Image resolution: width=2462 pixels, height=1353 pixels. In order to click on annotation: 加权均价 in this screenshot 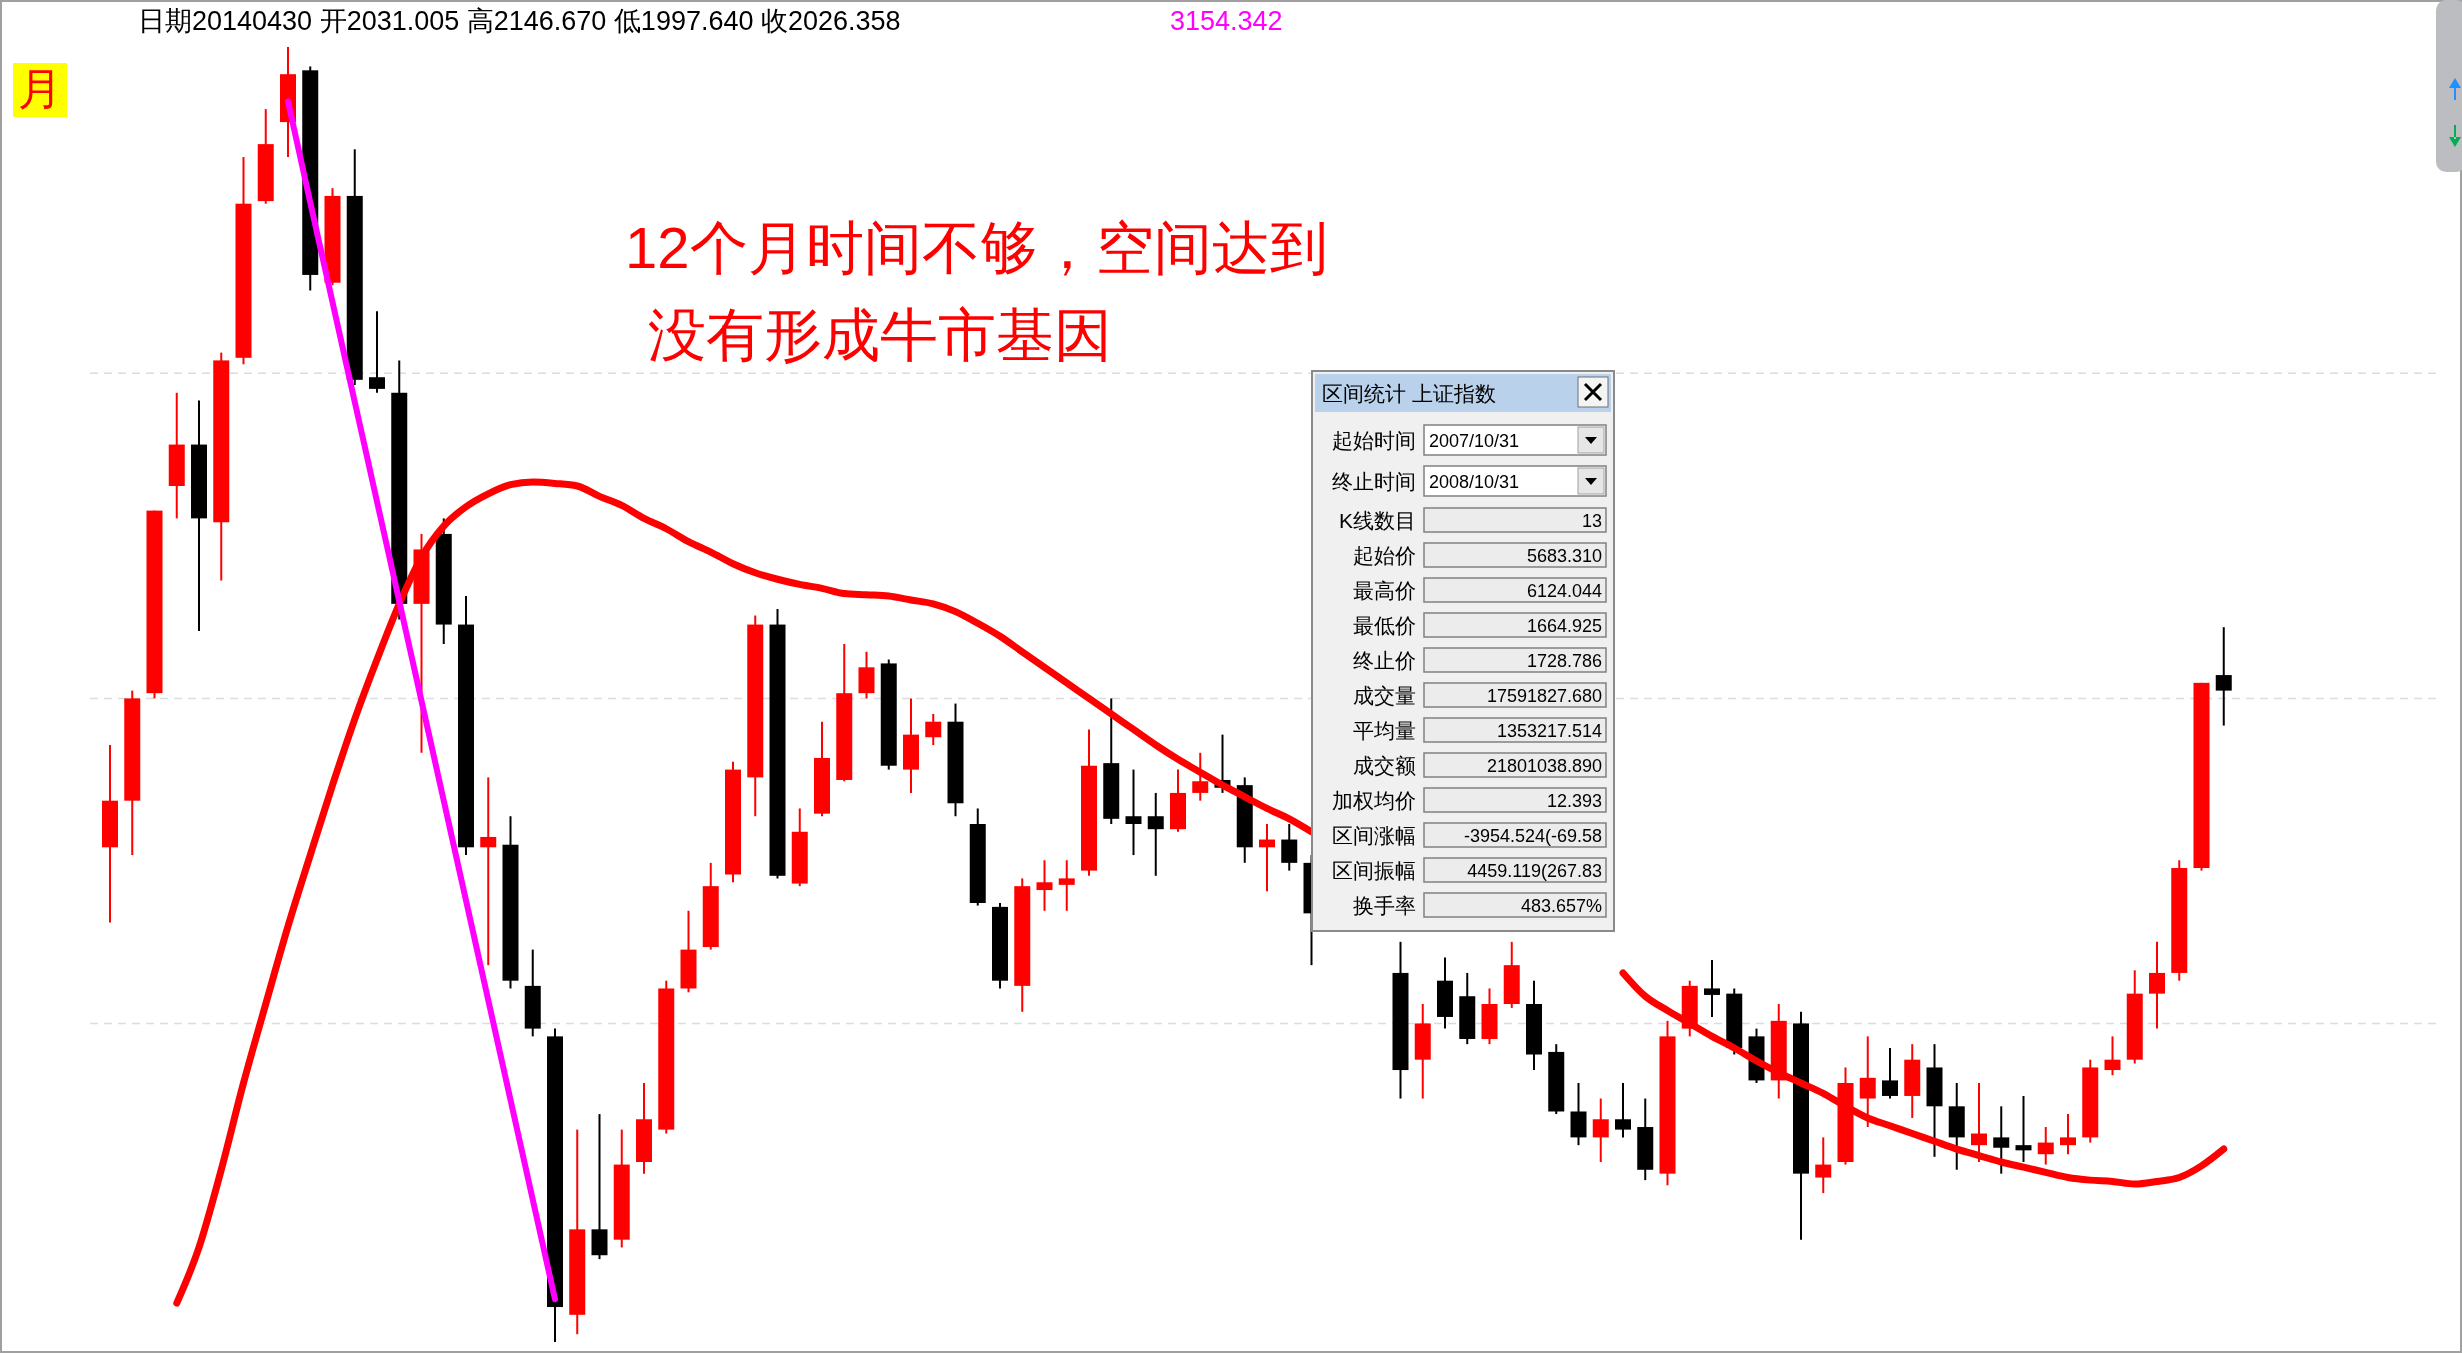, I will do `click(1374, 800)`.